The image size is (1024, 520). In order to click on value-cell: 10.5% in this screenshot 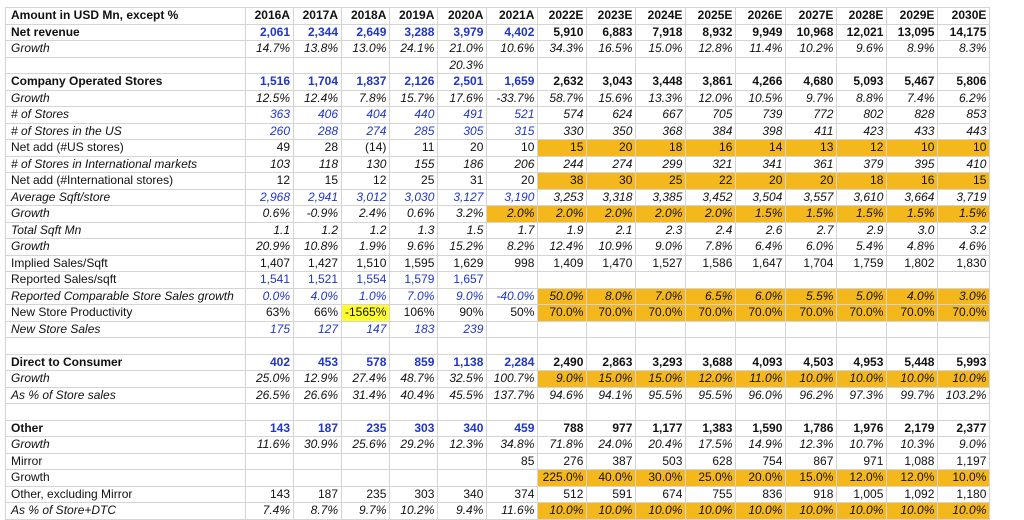, I will do `click(761, 98)`.